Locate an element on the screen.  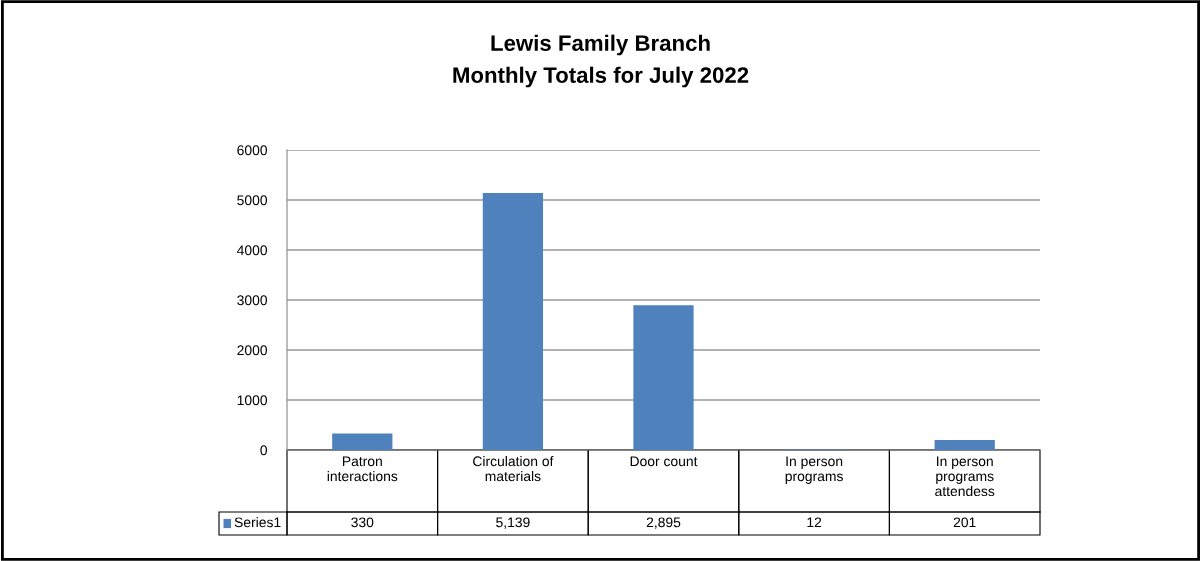
data-label: 5,139 is located at coordinates (513, 523).